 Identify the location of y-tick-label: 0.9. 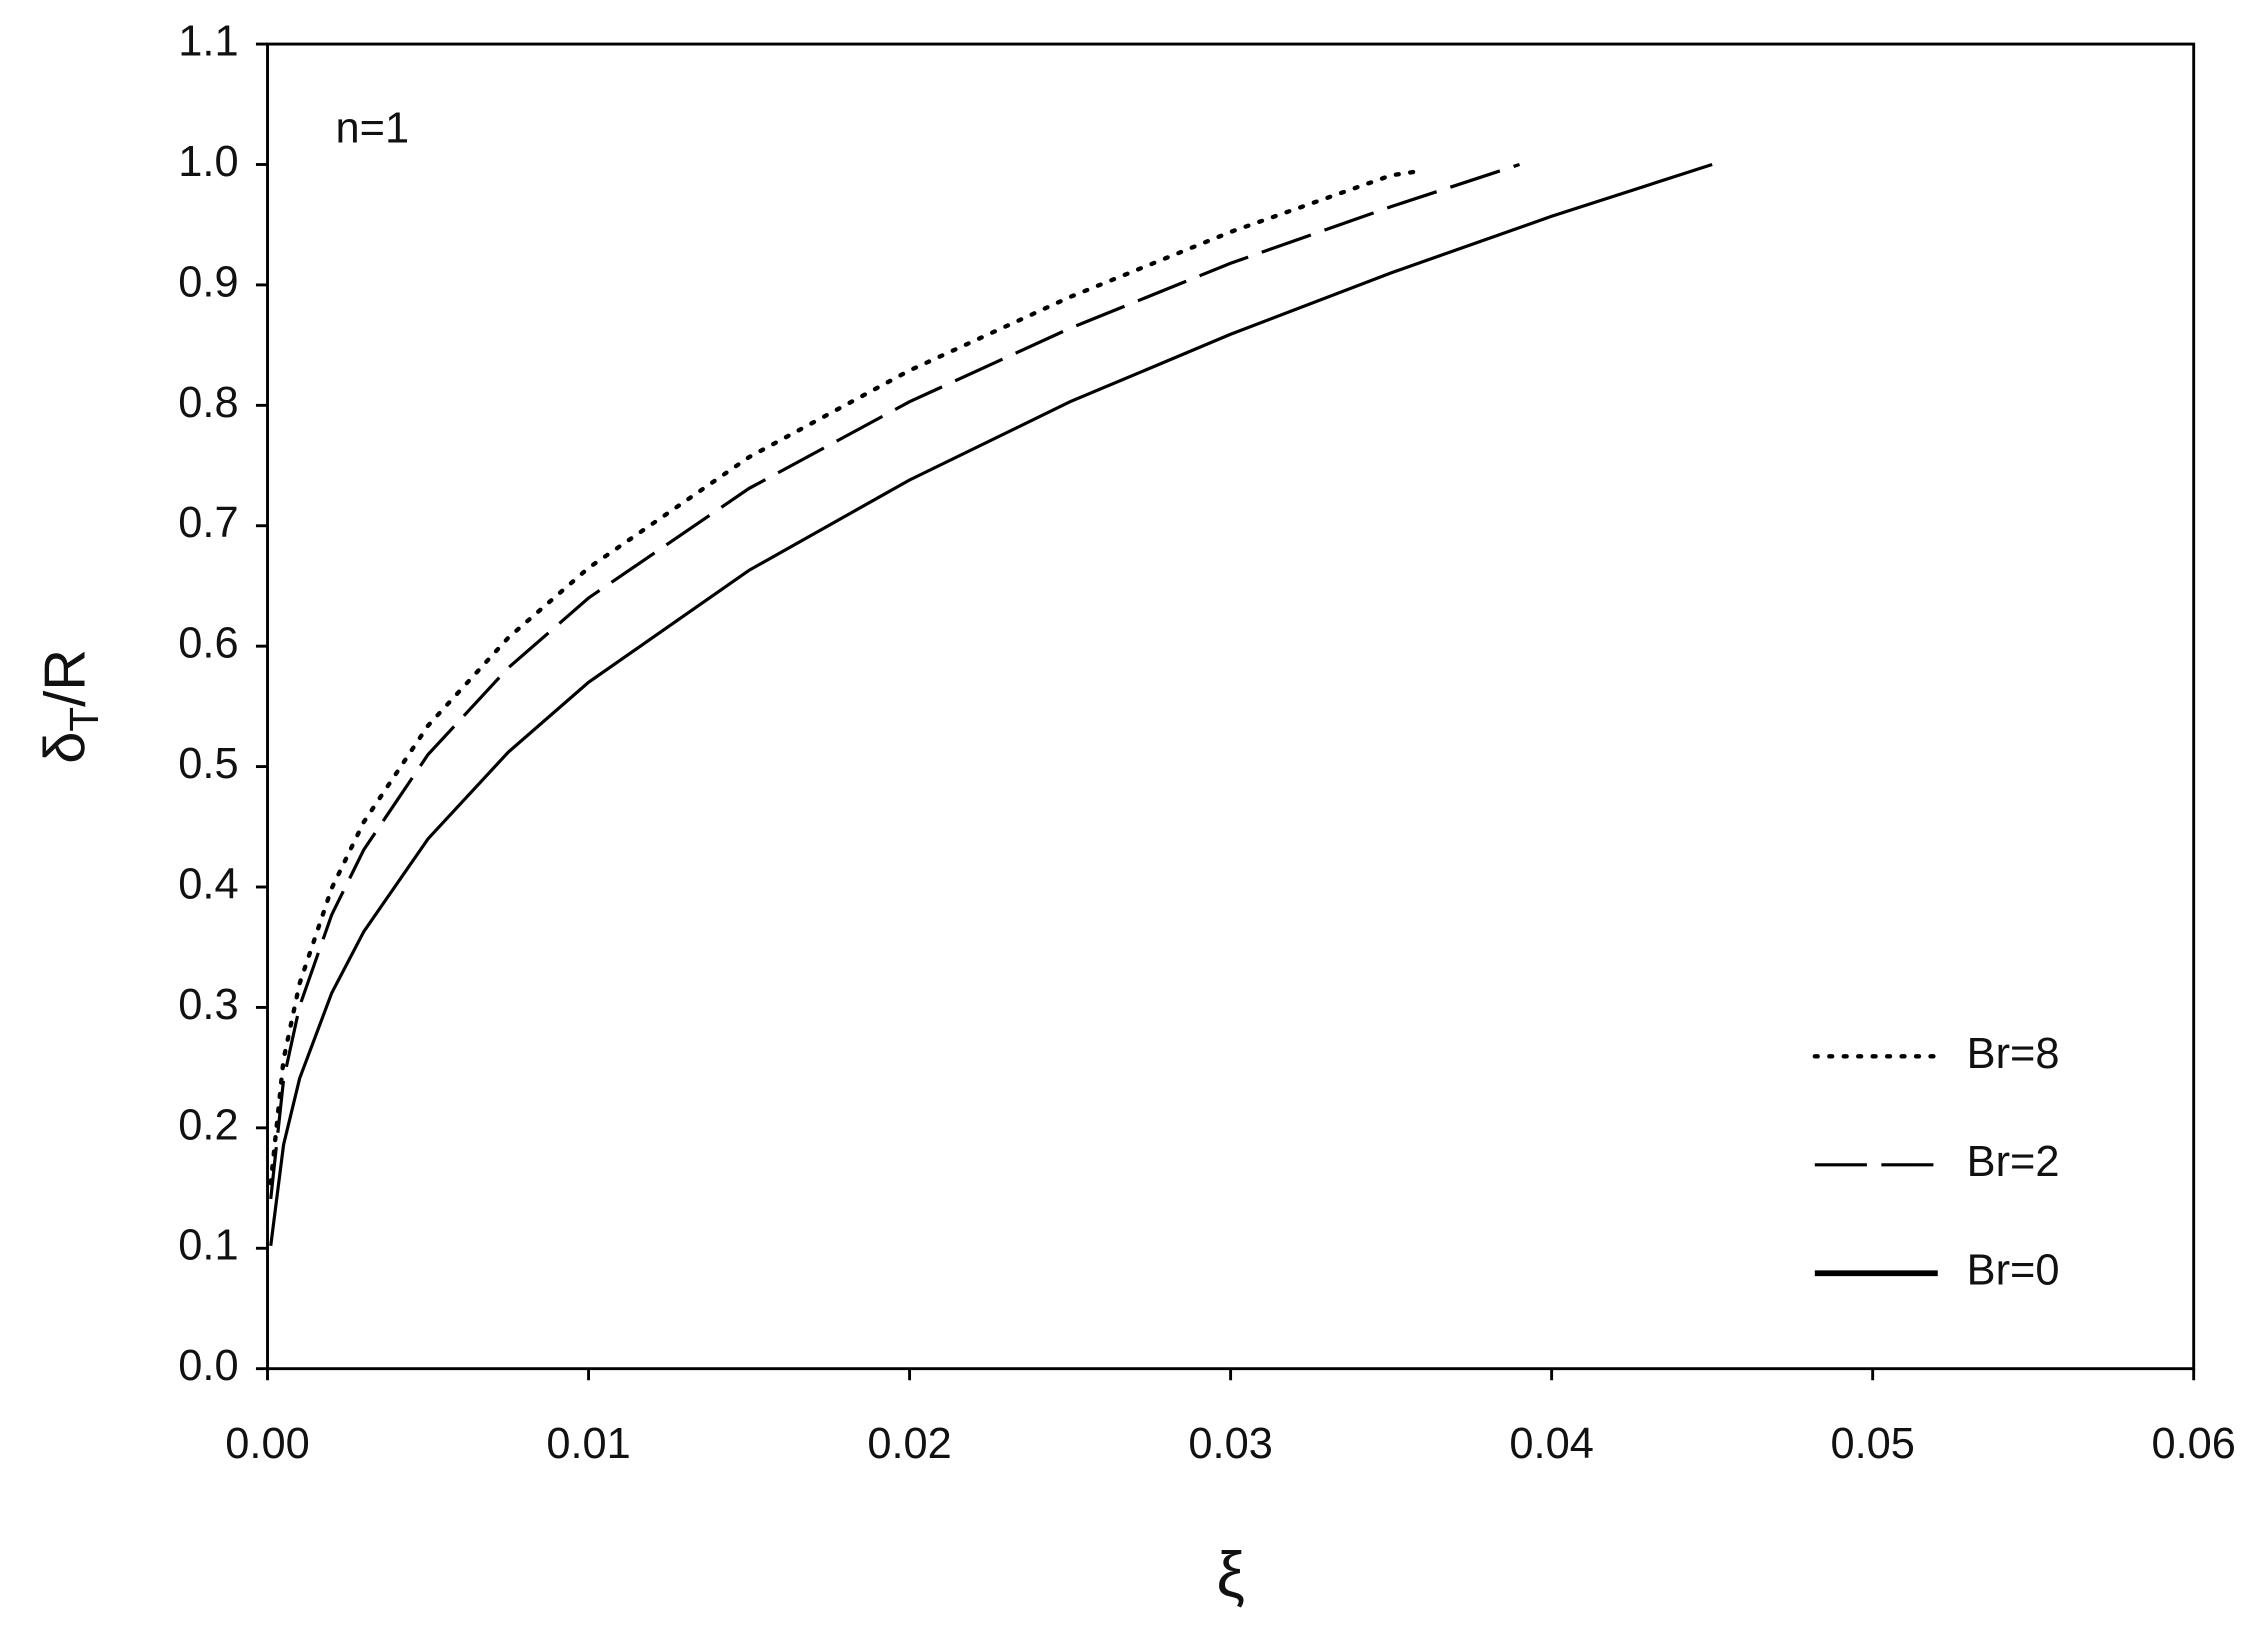
(208, 282).